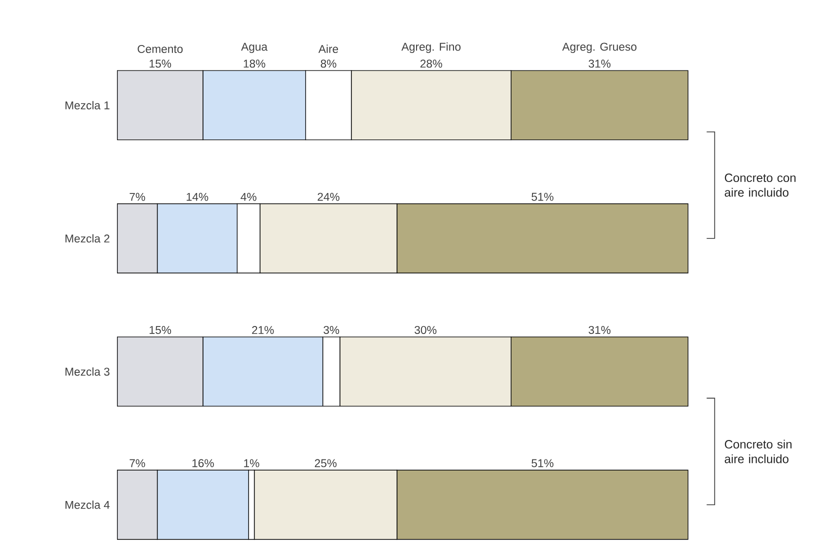 Image resolution: width=831 pixels, height=554 pixels. I want to click on series-label: Aire, so click(328, 48).